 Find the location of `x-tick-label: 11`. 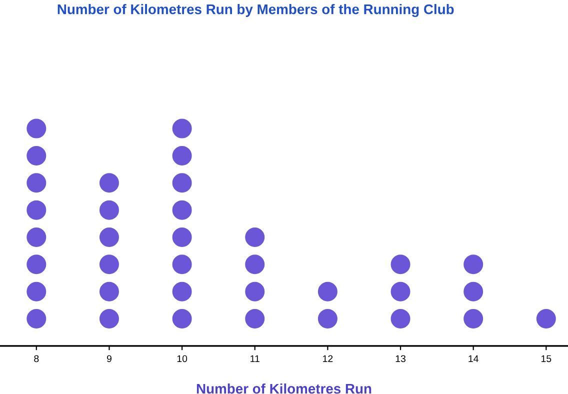

x-tick-label: 11 is located at coordinates (255, 358).